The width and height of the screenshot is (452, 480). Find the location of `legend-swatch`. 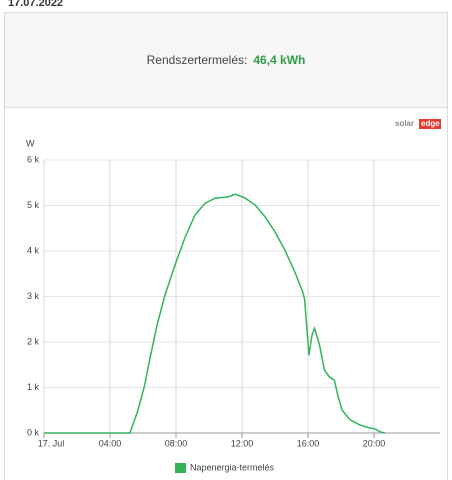

legend-swatch is located at coordinates (180, 468).